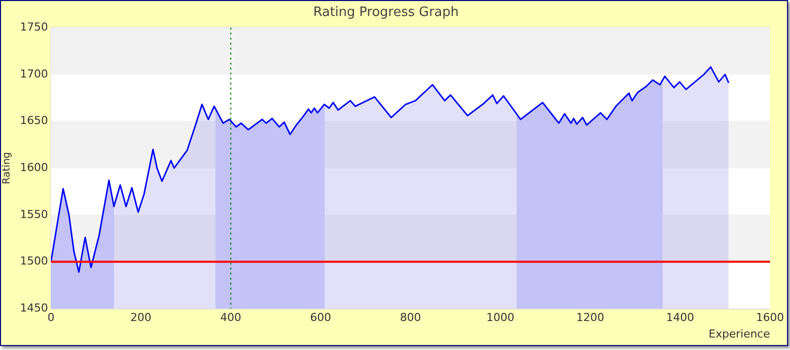  Describe the element at coordinates (231, 317) in the screenshot. I see `x-tick-label: 400` at that location.